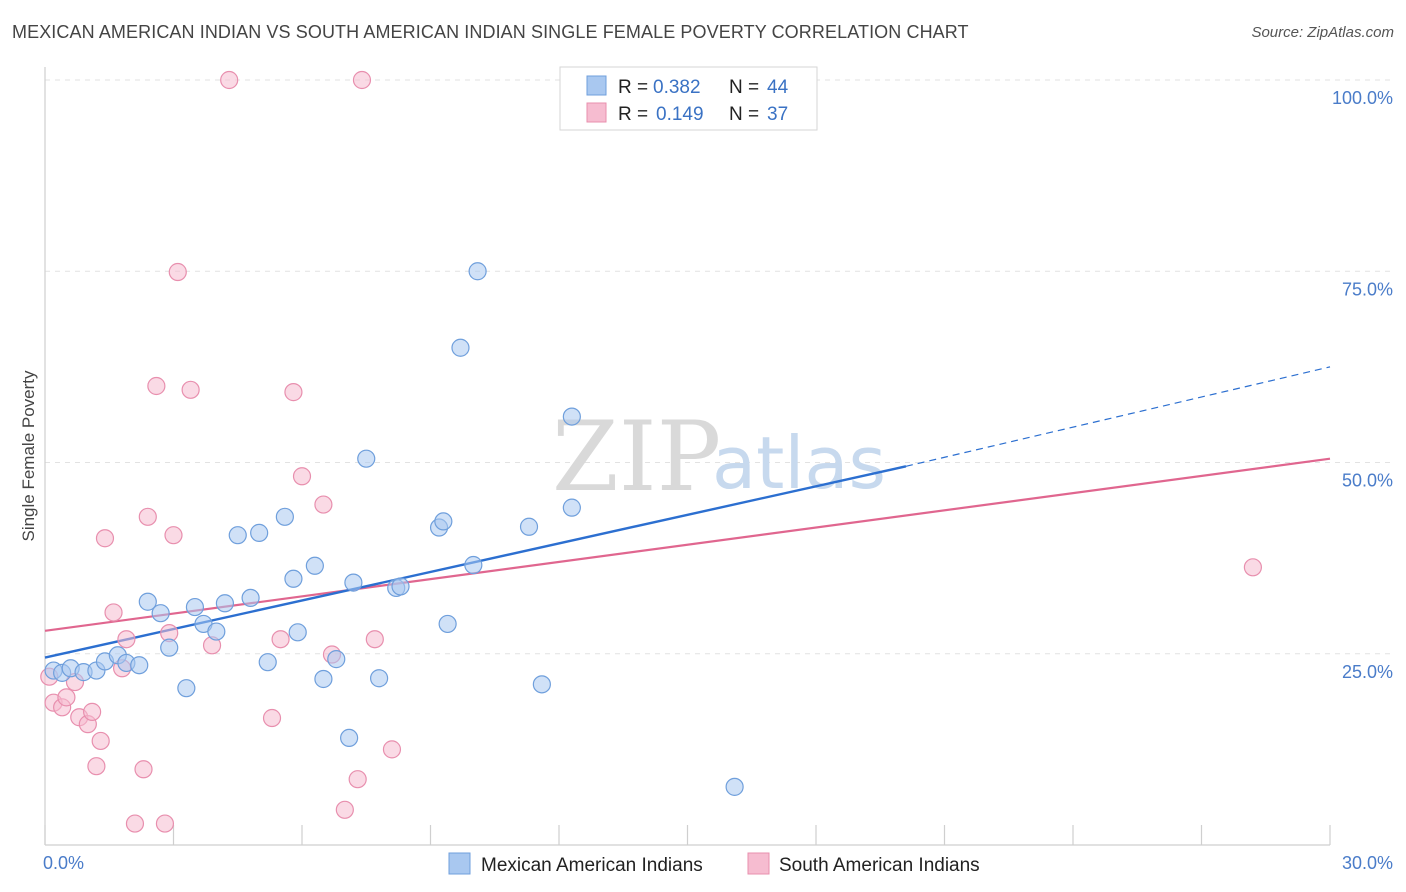 The height and width of the screenshot is (892, 1406). I want to click on trend-line-mexican-american-extension, so click(1118, 416).